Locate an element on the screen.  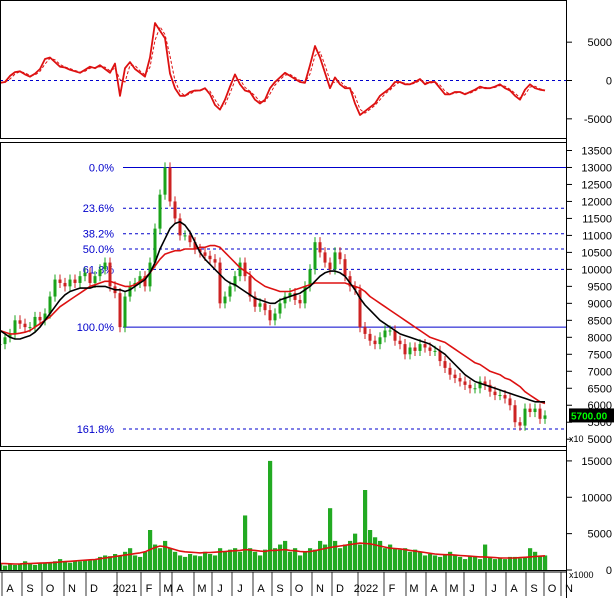
last-price-tag: 5700.00 is located at coordinates (589, 416).